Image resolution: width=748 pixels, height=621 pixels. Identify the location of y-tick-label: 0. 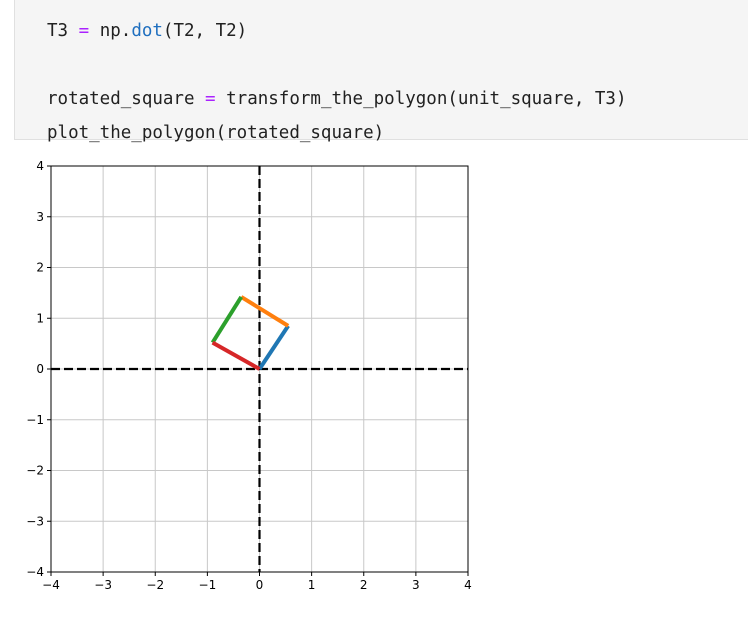
(40, 369).